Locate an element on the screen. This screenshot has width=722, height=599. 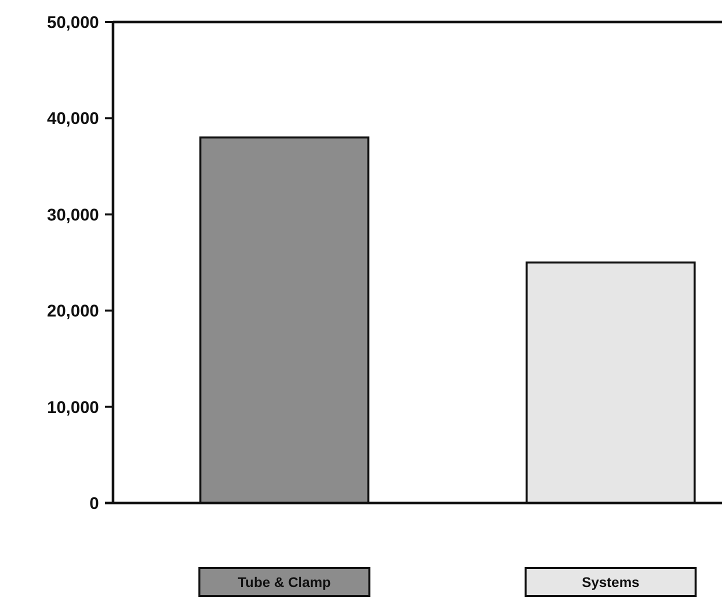
x-tick-label: Systems is located at coordinates (611, 582).